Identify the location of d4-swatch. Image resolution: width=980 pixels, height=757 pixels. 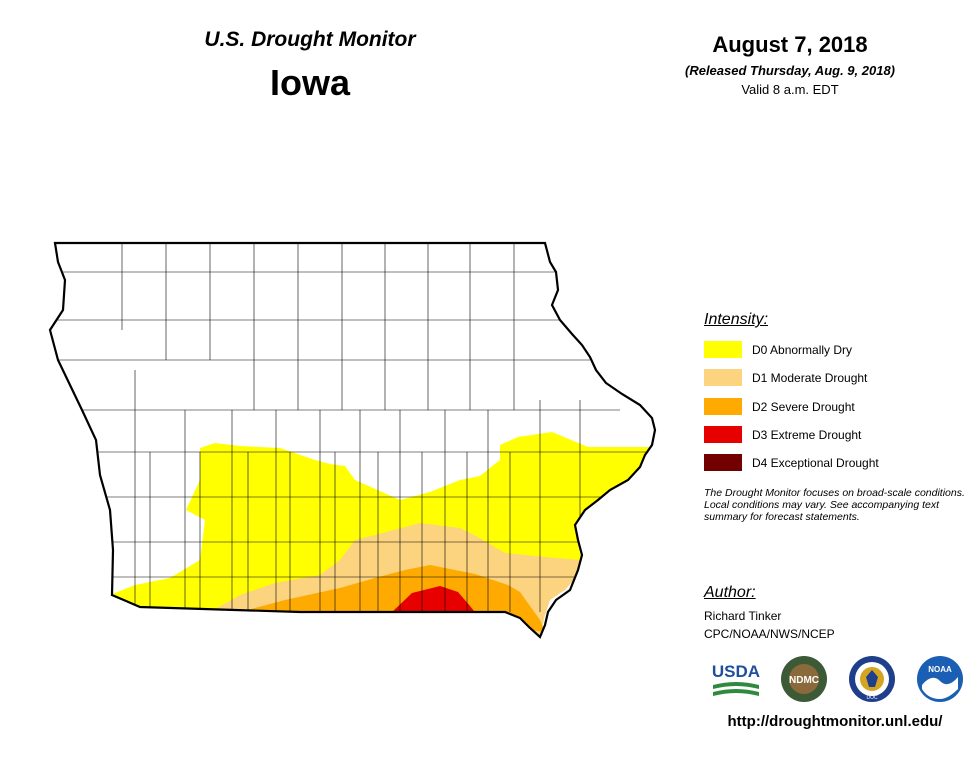
(723, 462).